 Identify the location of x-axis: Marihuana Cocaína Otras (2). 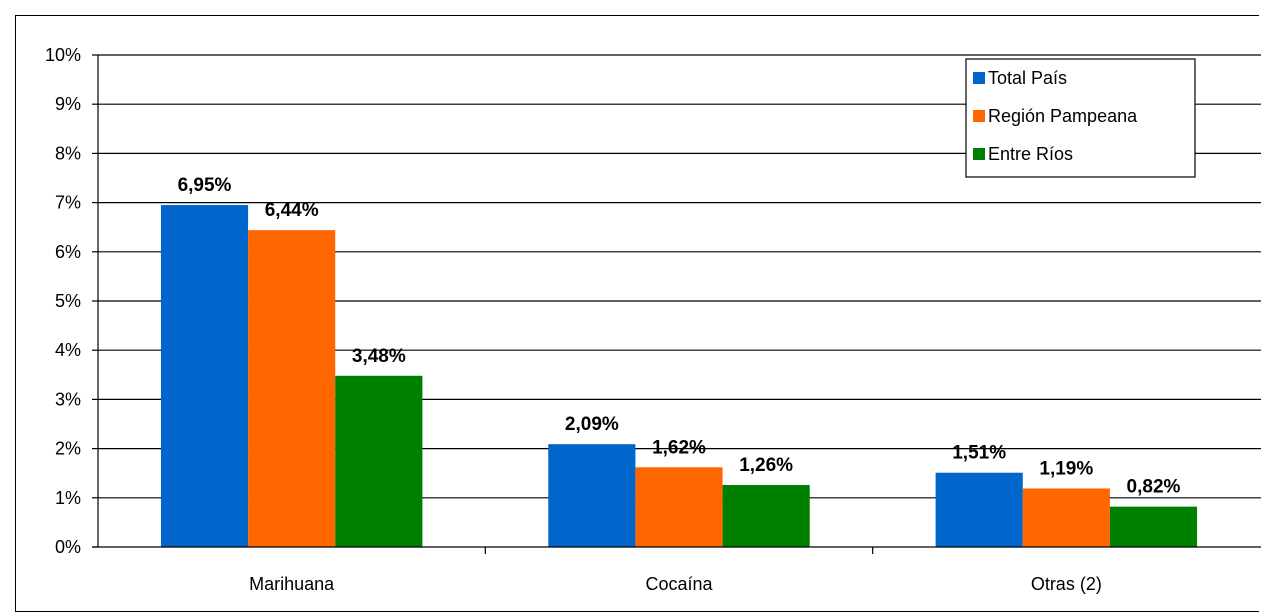
(676, 570).